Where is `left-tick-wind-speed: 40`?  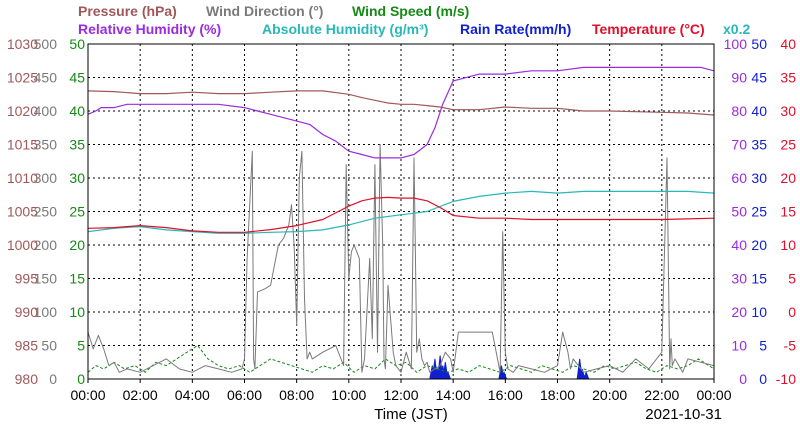
left-tick-wind-speed: 40 is located at coordinates (77, 111).